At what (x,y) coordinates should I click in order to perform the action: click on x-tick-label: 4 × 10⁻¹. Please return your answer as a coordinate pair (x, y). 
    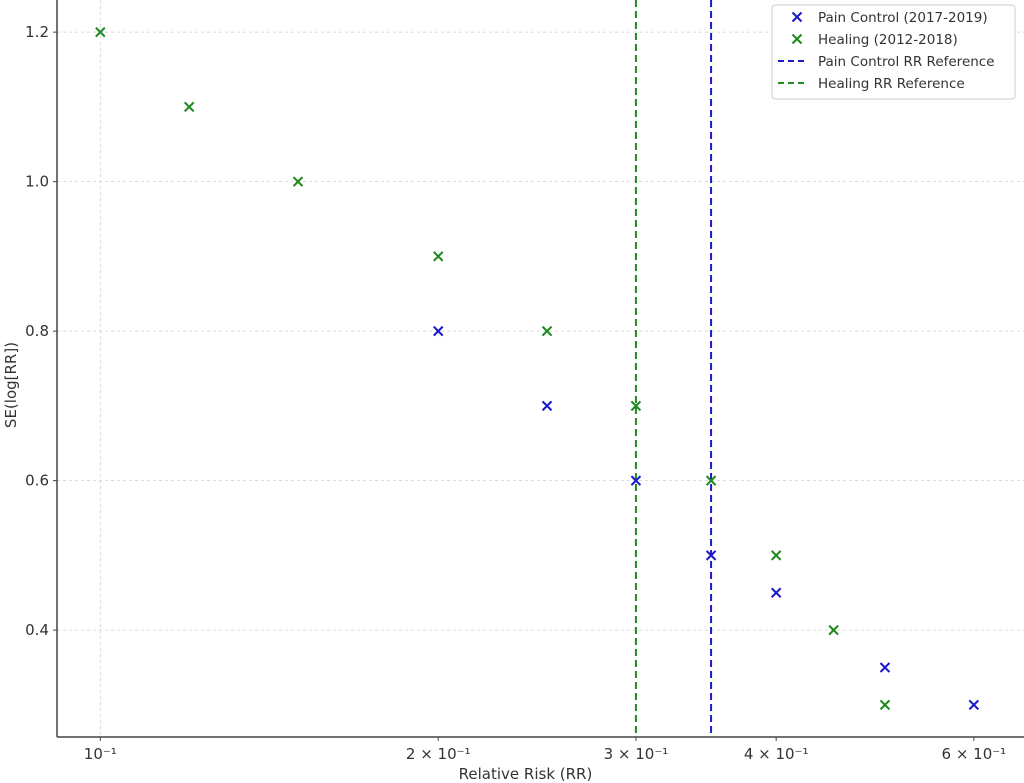
    Looking at the image, I should click on (776, 754).